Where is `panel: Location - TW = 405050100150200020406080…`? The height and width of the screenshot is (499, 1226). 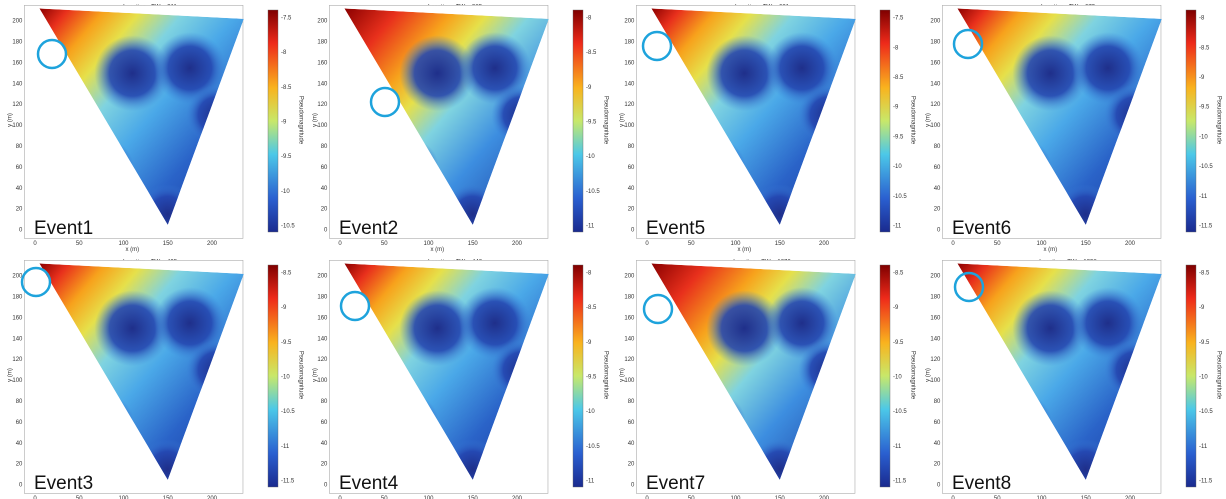
panel: Location - TW = 405050100150200020406080… is located at coordinates (156, 379).